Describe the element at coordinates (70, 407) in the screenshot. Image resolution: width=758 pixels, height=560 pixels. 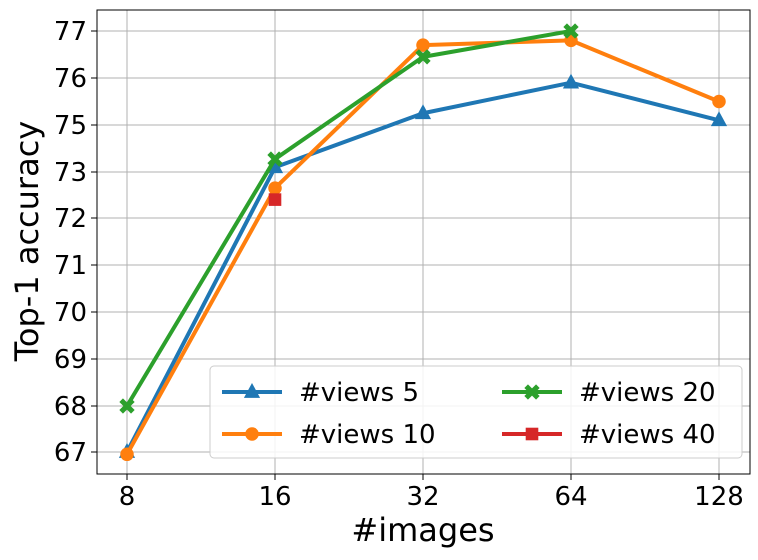
I see `y-tick-label: 68` at that location.